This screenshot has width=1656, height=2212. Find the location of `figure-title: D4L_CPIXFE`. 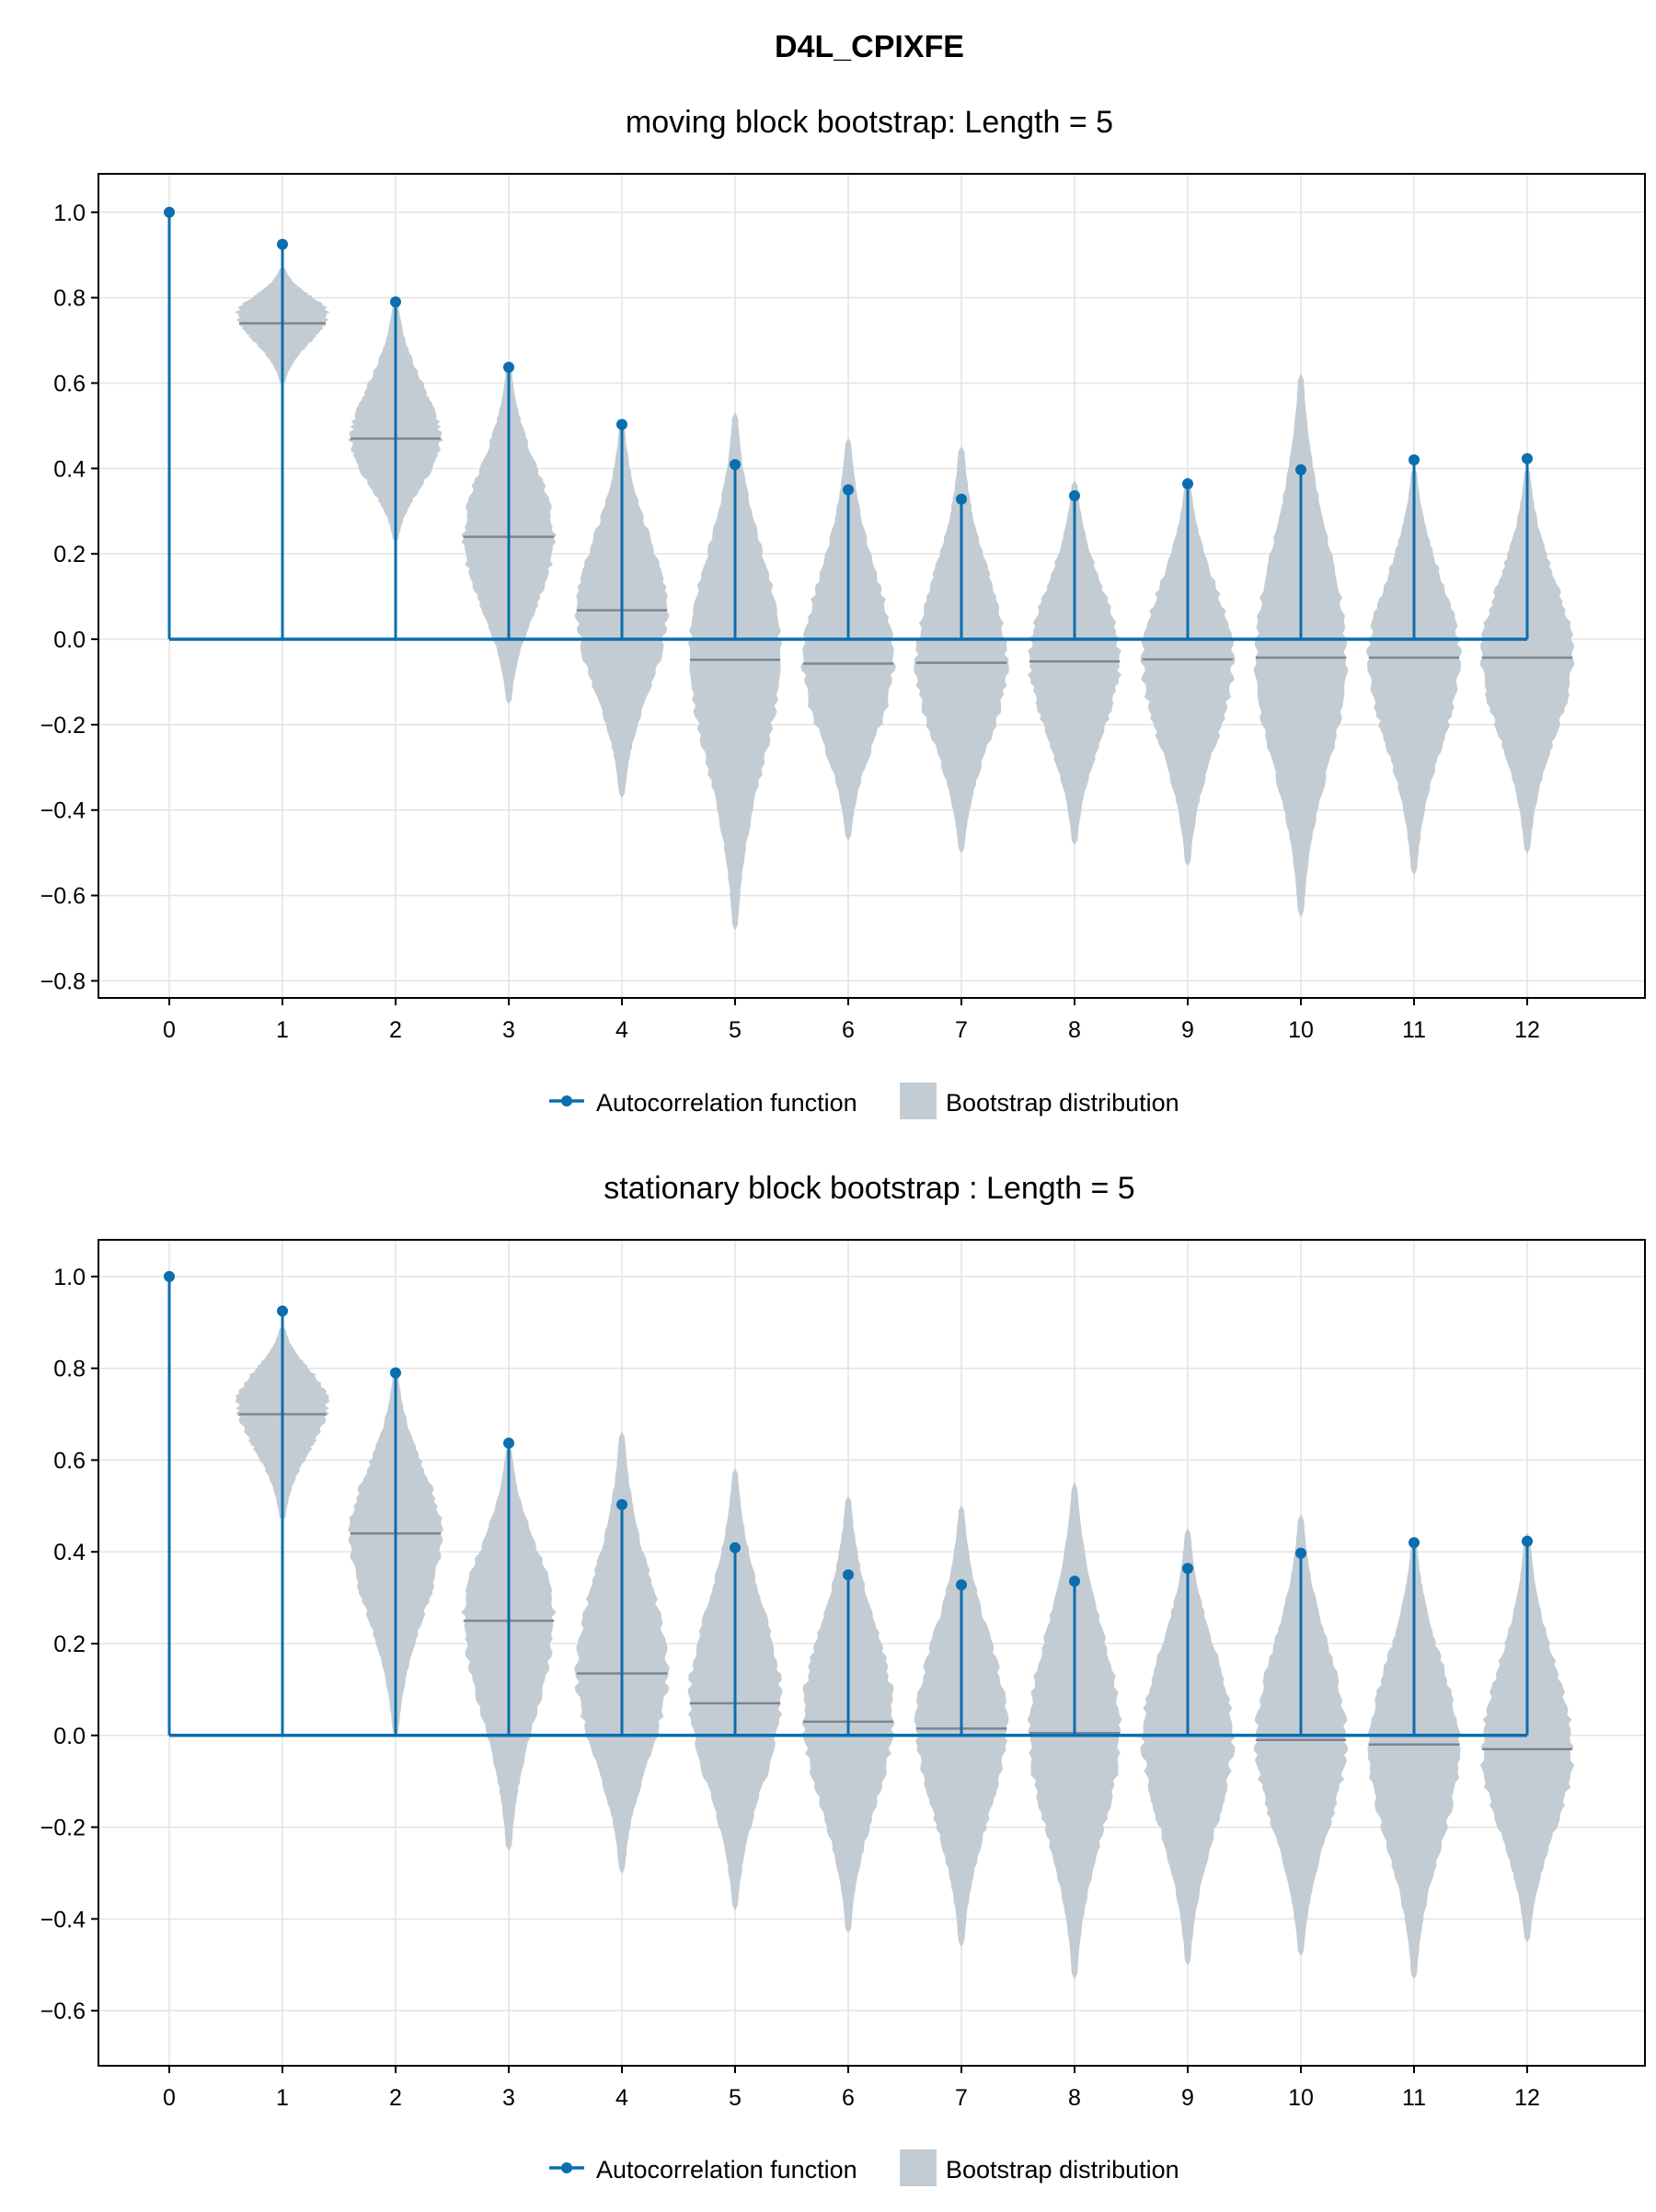

figure-title: D4L_CPIXFE is located at coordinates (869, 47).